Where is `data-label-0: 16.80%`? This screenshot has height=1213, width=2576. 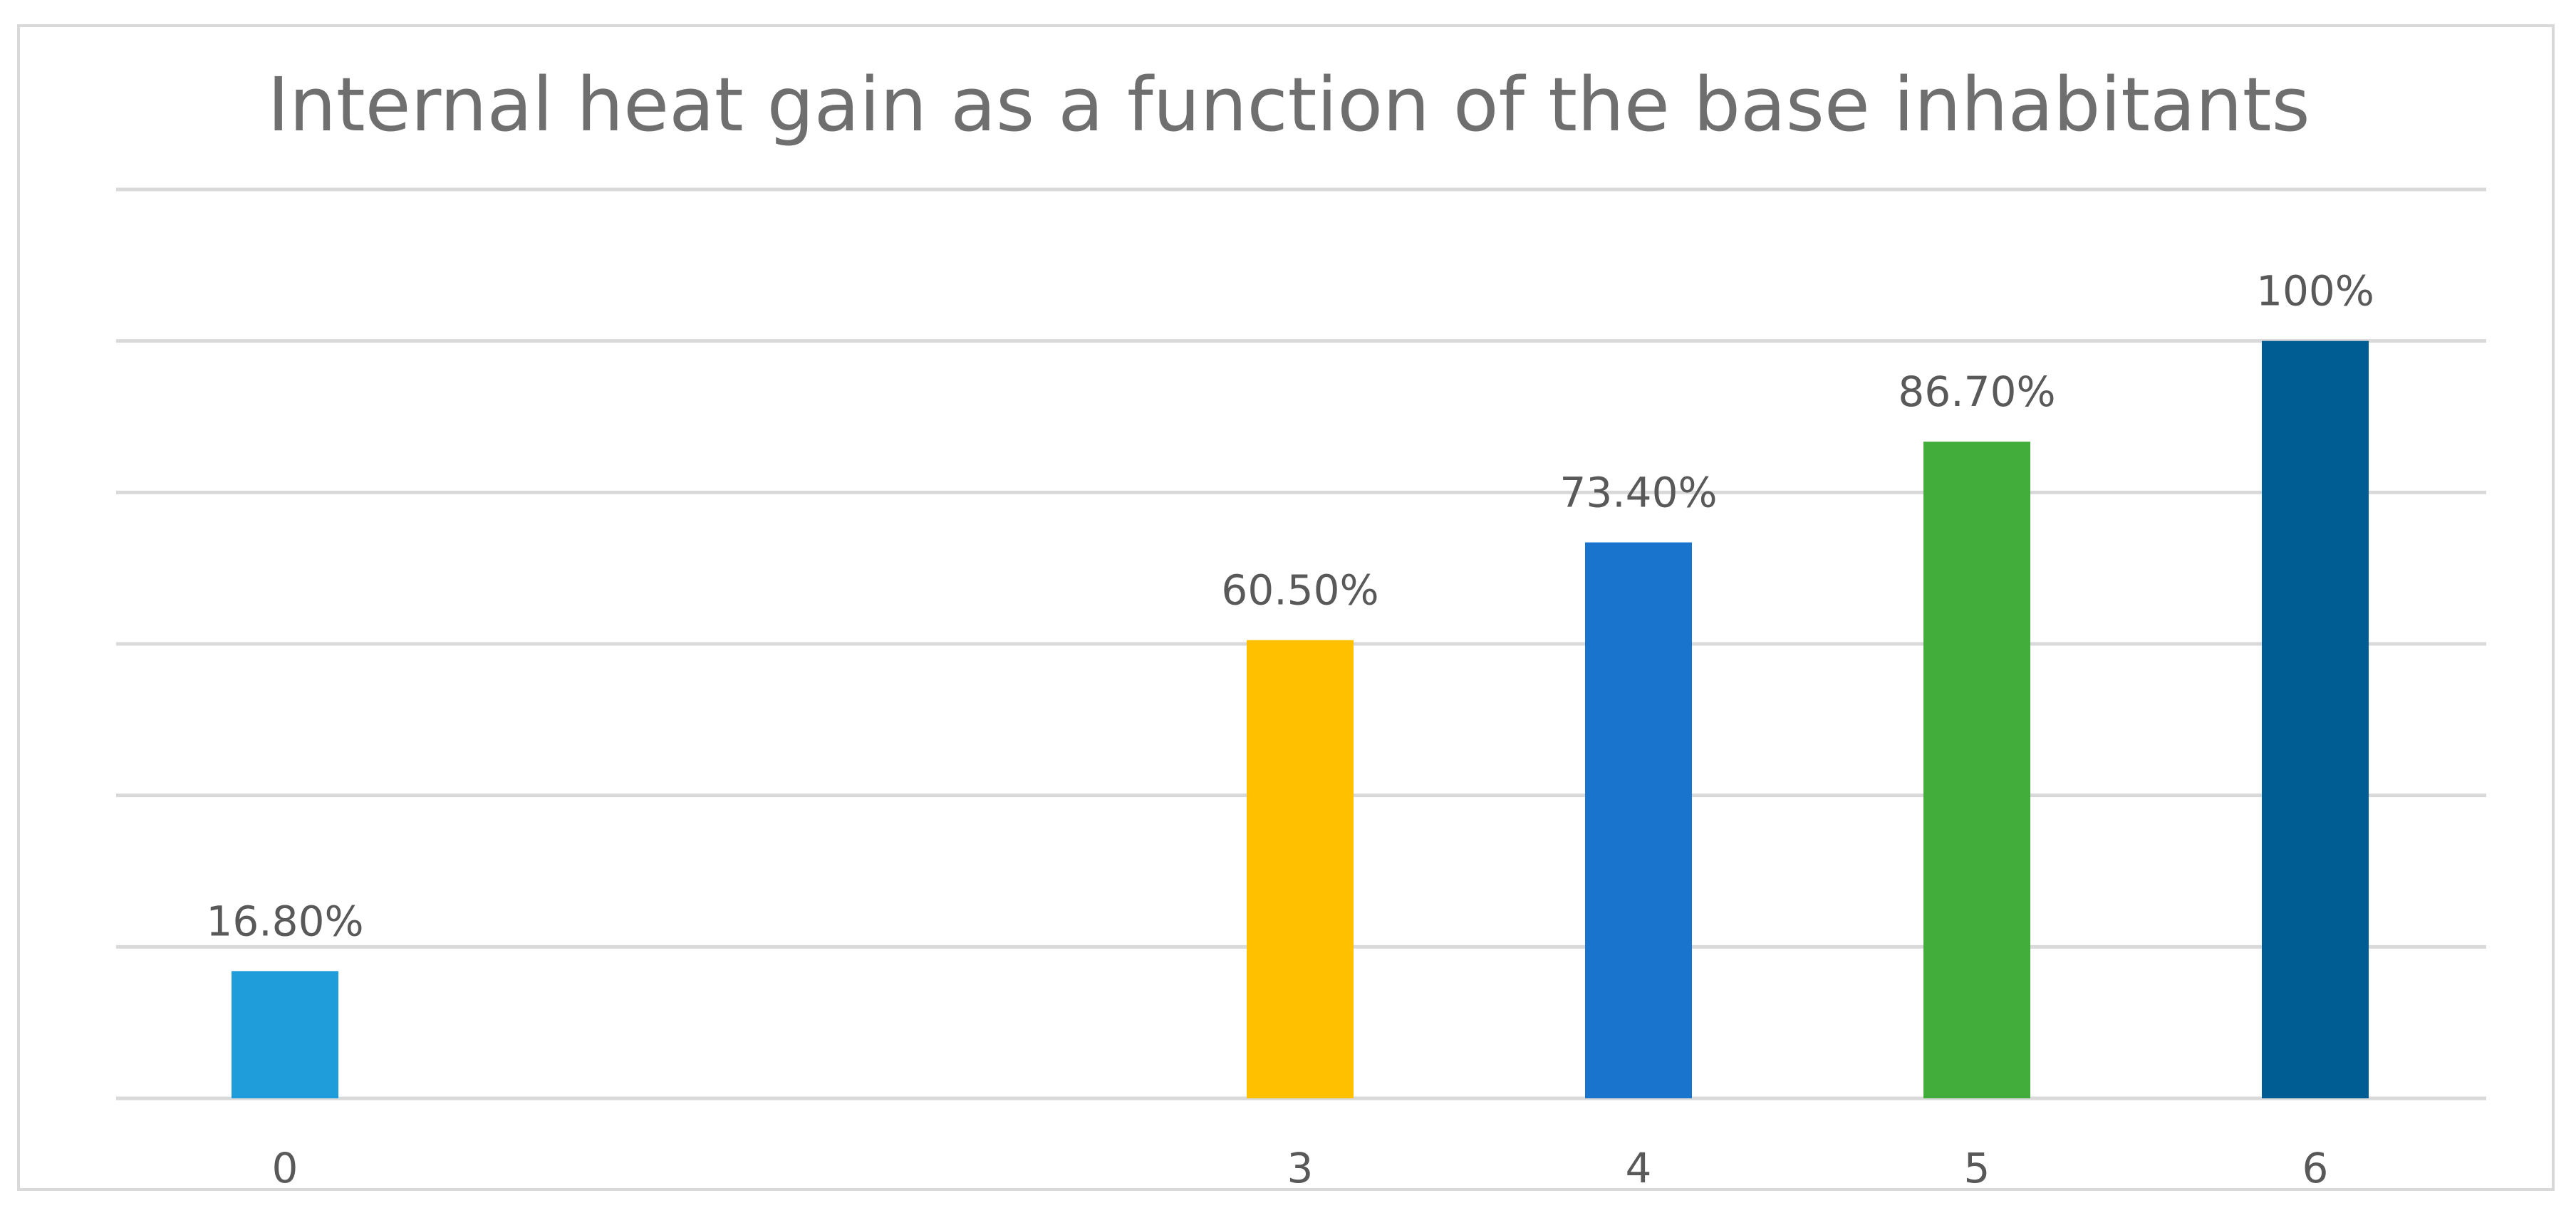 data-label-0: 16.80% is located at coordinates (284, 921).